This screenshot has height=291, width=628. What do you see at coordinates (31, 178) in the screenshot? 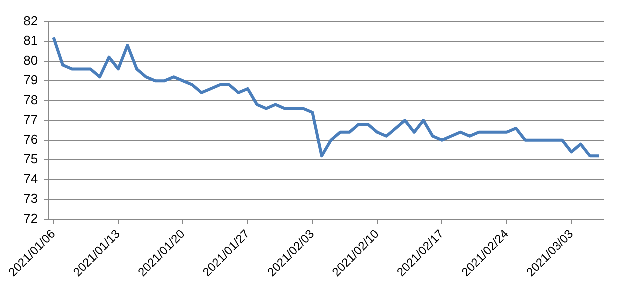
I see `y-tick-label: 74` at bounding box center [31, 178].